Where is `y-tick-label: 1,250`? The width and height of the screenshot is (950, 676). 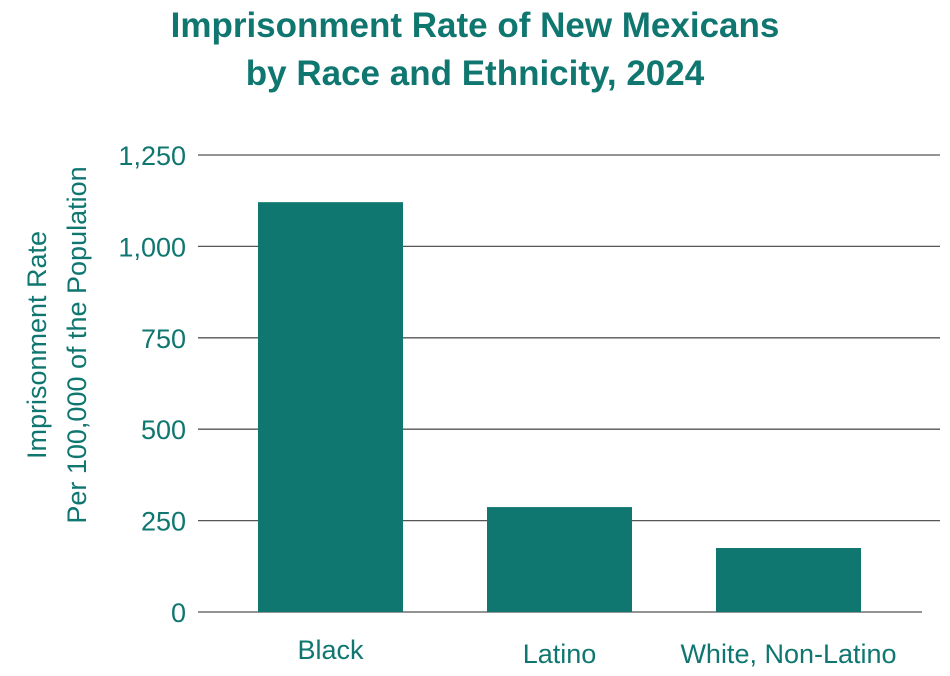 y-tick-label: 1,250 is located at coordinates (152, 156).